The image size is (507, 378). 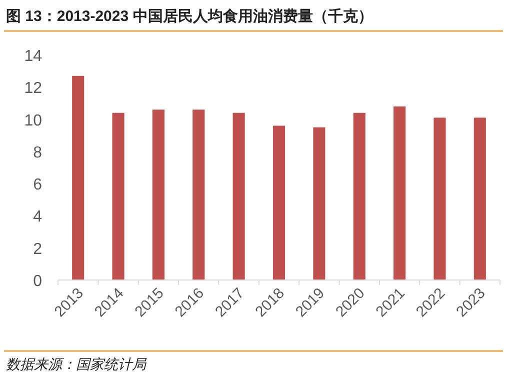 What do you see at coordinates (33, 121) in the screenshot?
I see `y-tick-label: 10` at bounding box center [33, 121].